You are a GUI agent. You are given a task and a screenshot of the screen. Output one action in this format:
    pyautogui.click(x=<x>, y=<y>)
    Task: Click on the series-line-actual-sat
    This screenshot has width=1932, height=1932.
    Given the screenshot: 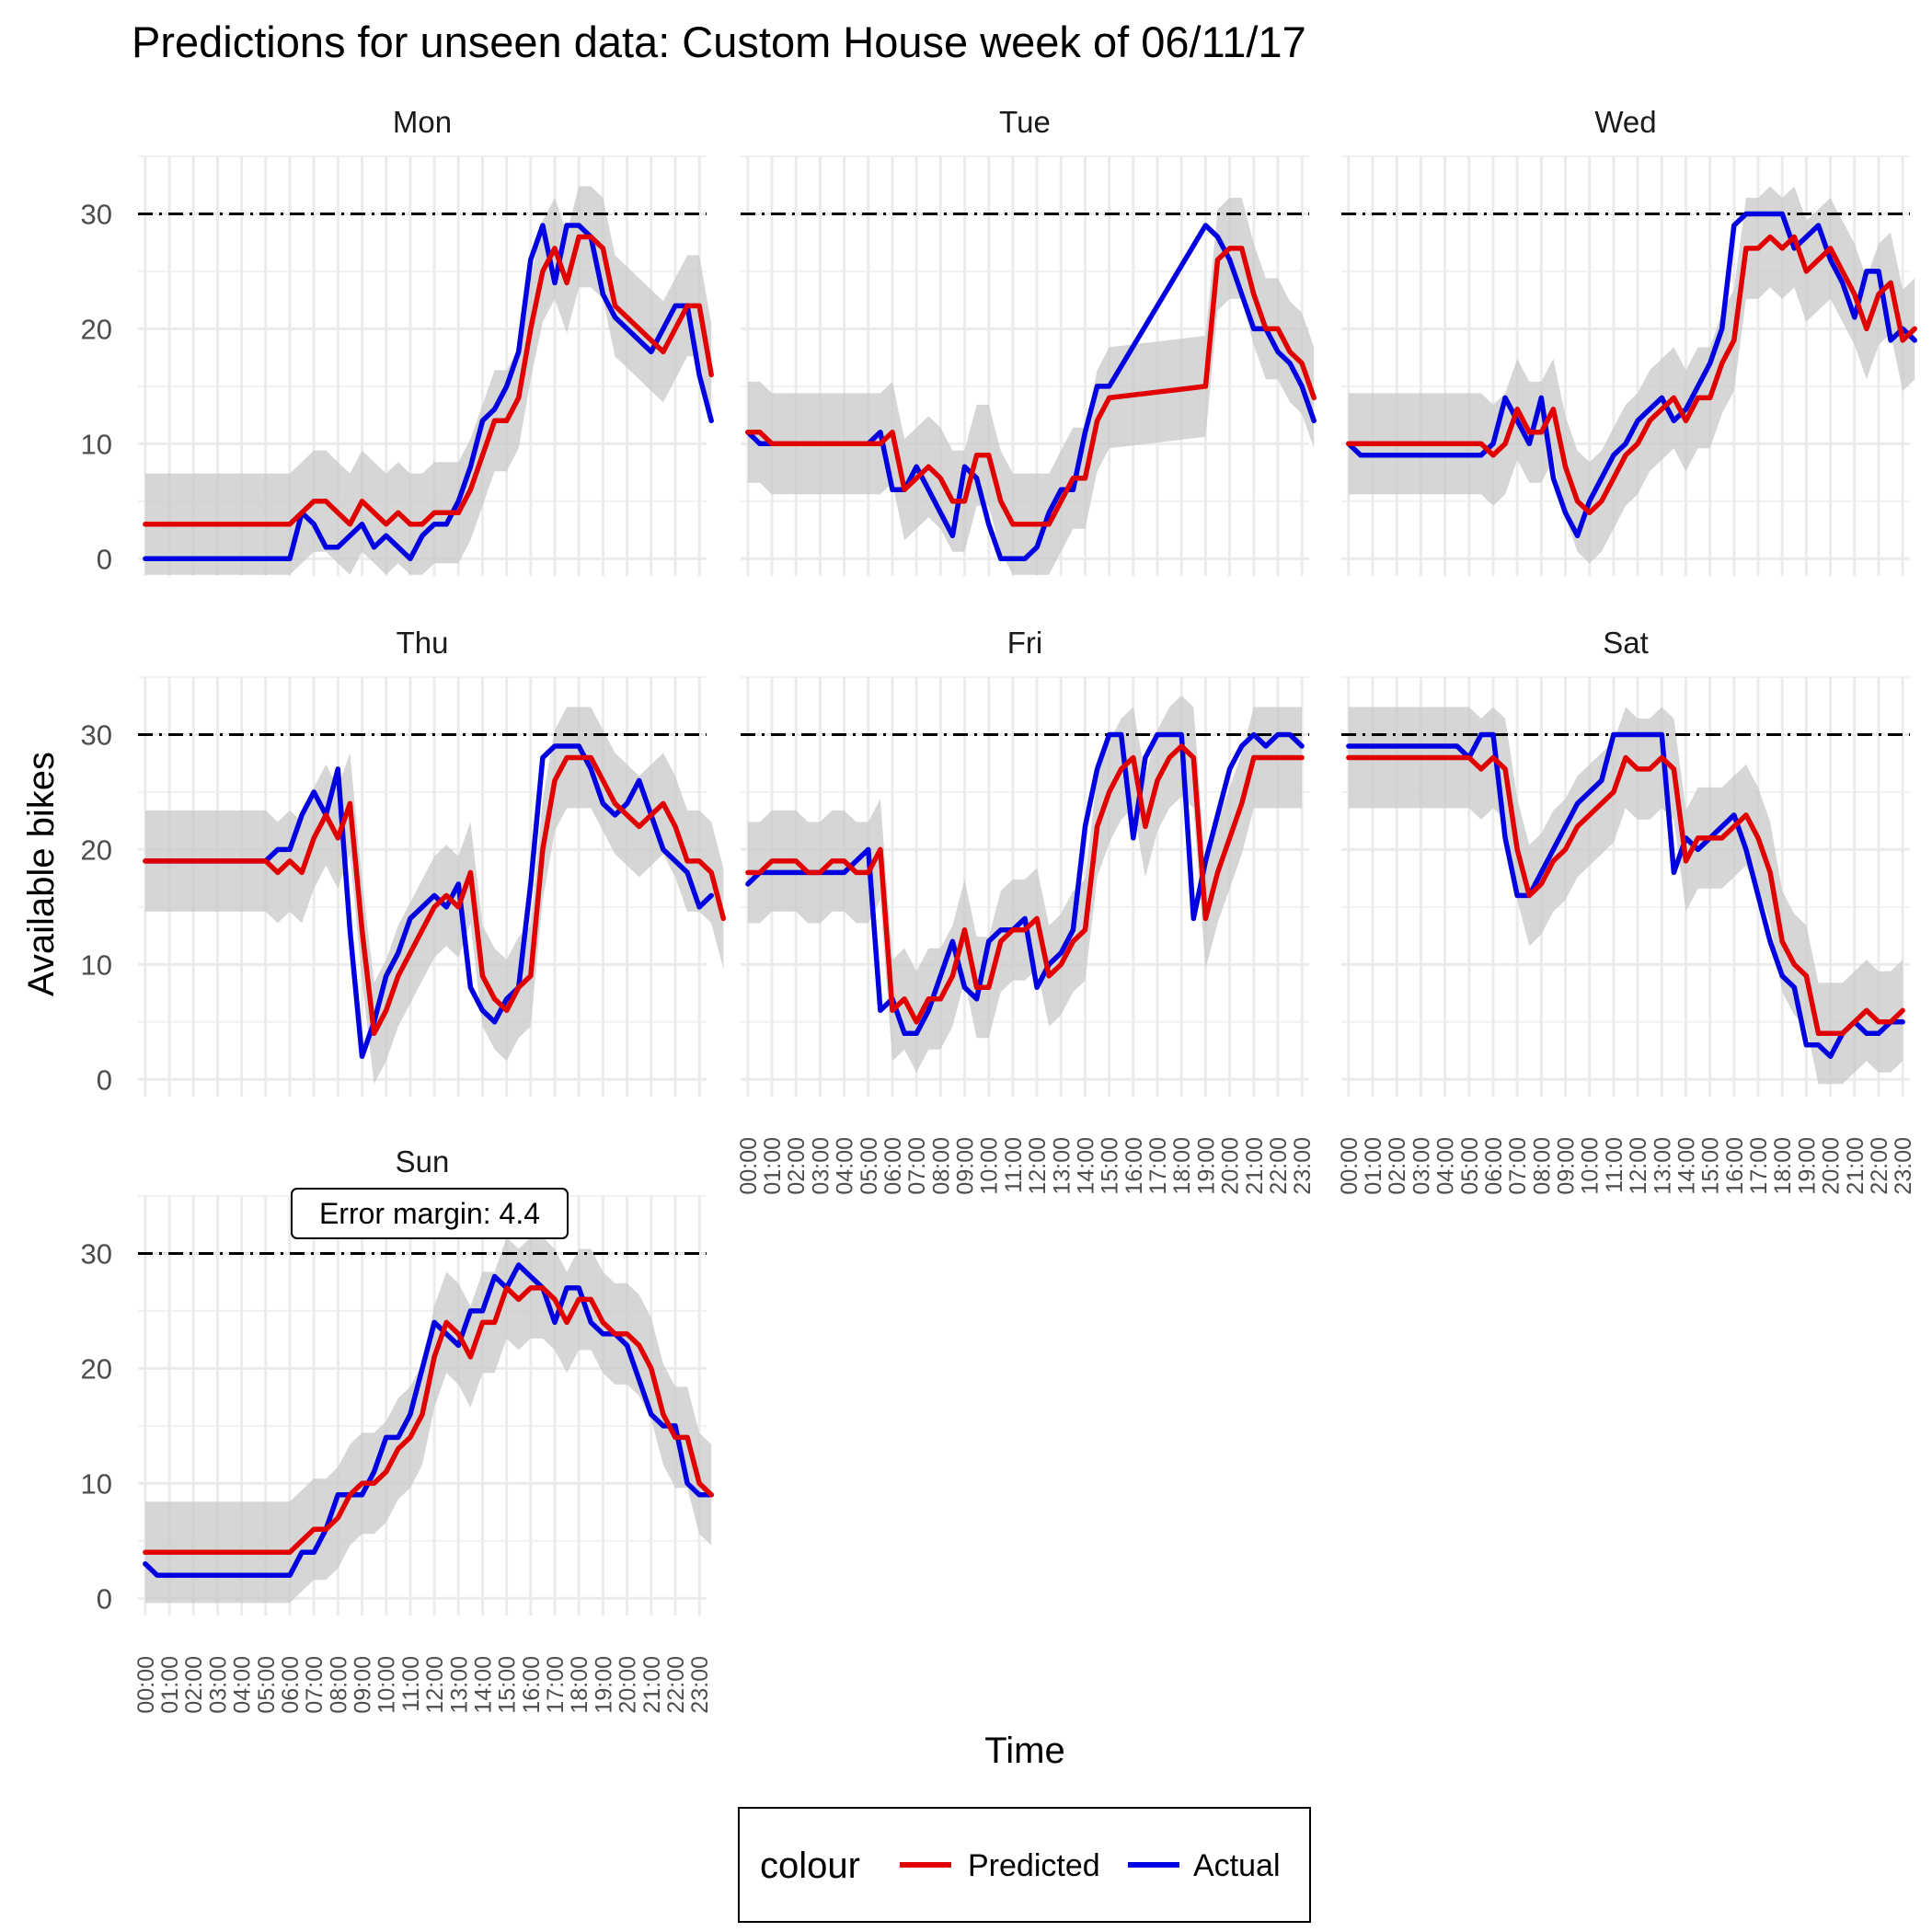 What is the action you would take?
    pyautogui.click(x=1625, y=895)
    